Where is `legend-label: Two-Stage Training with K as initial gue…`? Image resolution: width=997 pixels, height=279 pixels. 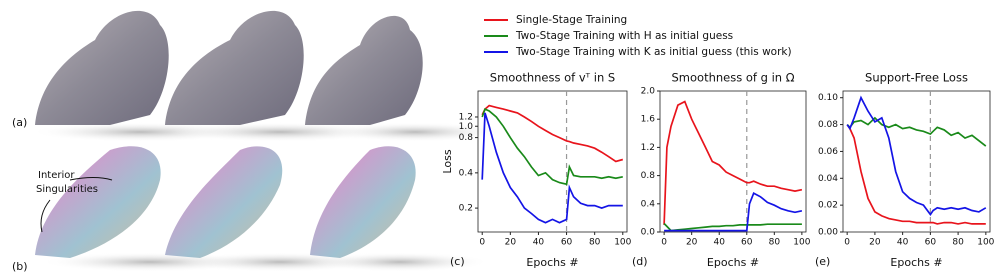
legend-label: Two-Stage Training with K as initial gue… is located at coordinates (653, 52).